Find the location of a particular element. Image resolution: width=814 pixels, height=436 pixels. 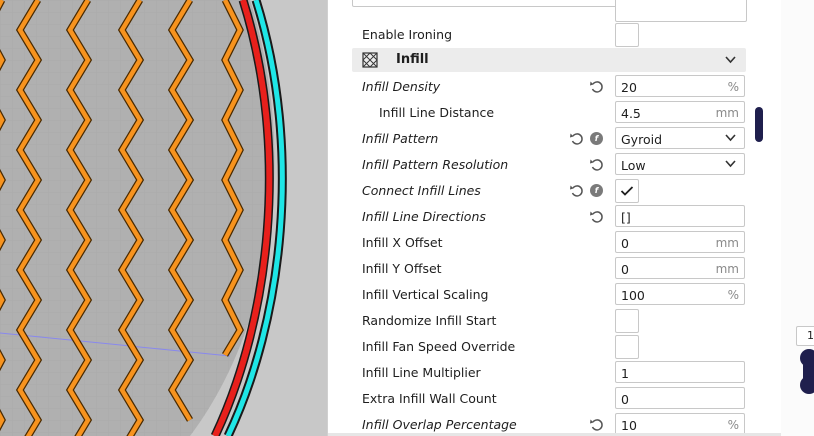

checkmark-icon is located at coordinates (627, 191).